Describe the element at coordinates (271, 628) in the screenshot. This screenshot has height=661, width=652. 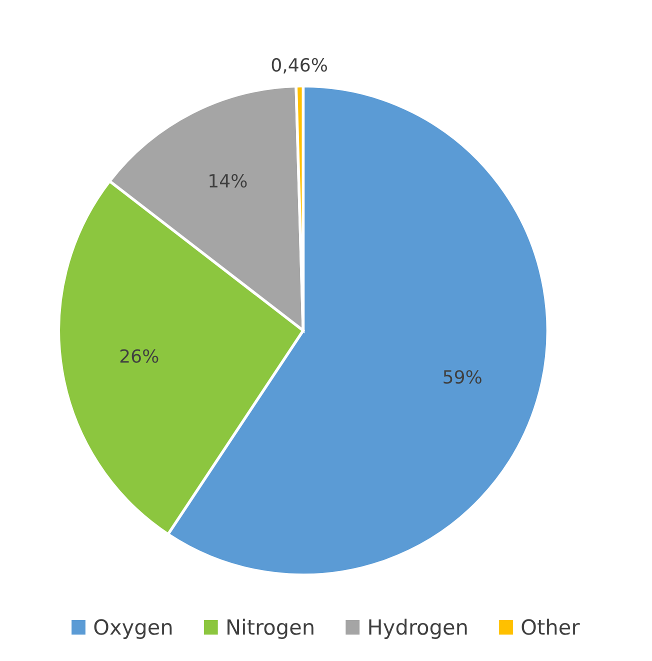
I see `legend-label: Nitrogen` at that location.